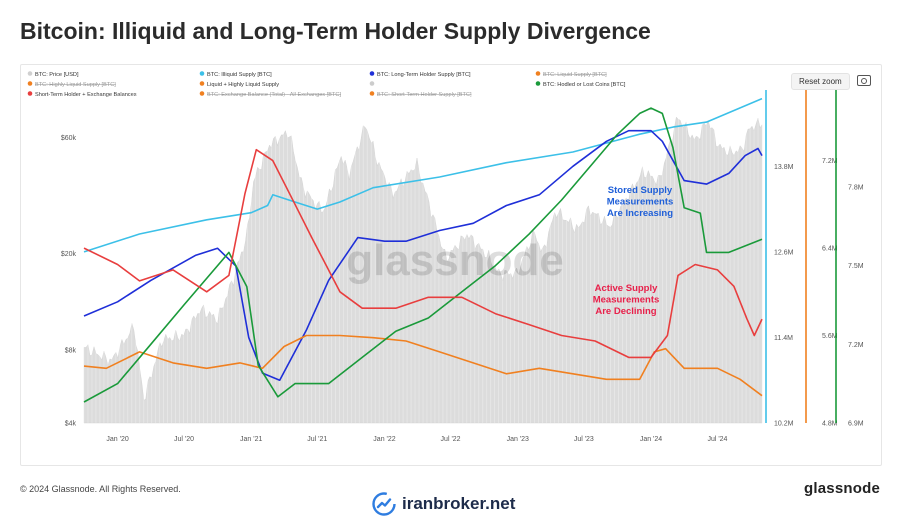 Image resolution: width=900 pixels, height=518 pixels. I want to click on legend-label: BTC: Price [USD], so click(57, 75).